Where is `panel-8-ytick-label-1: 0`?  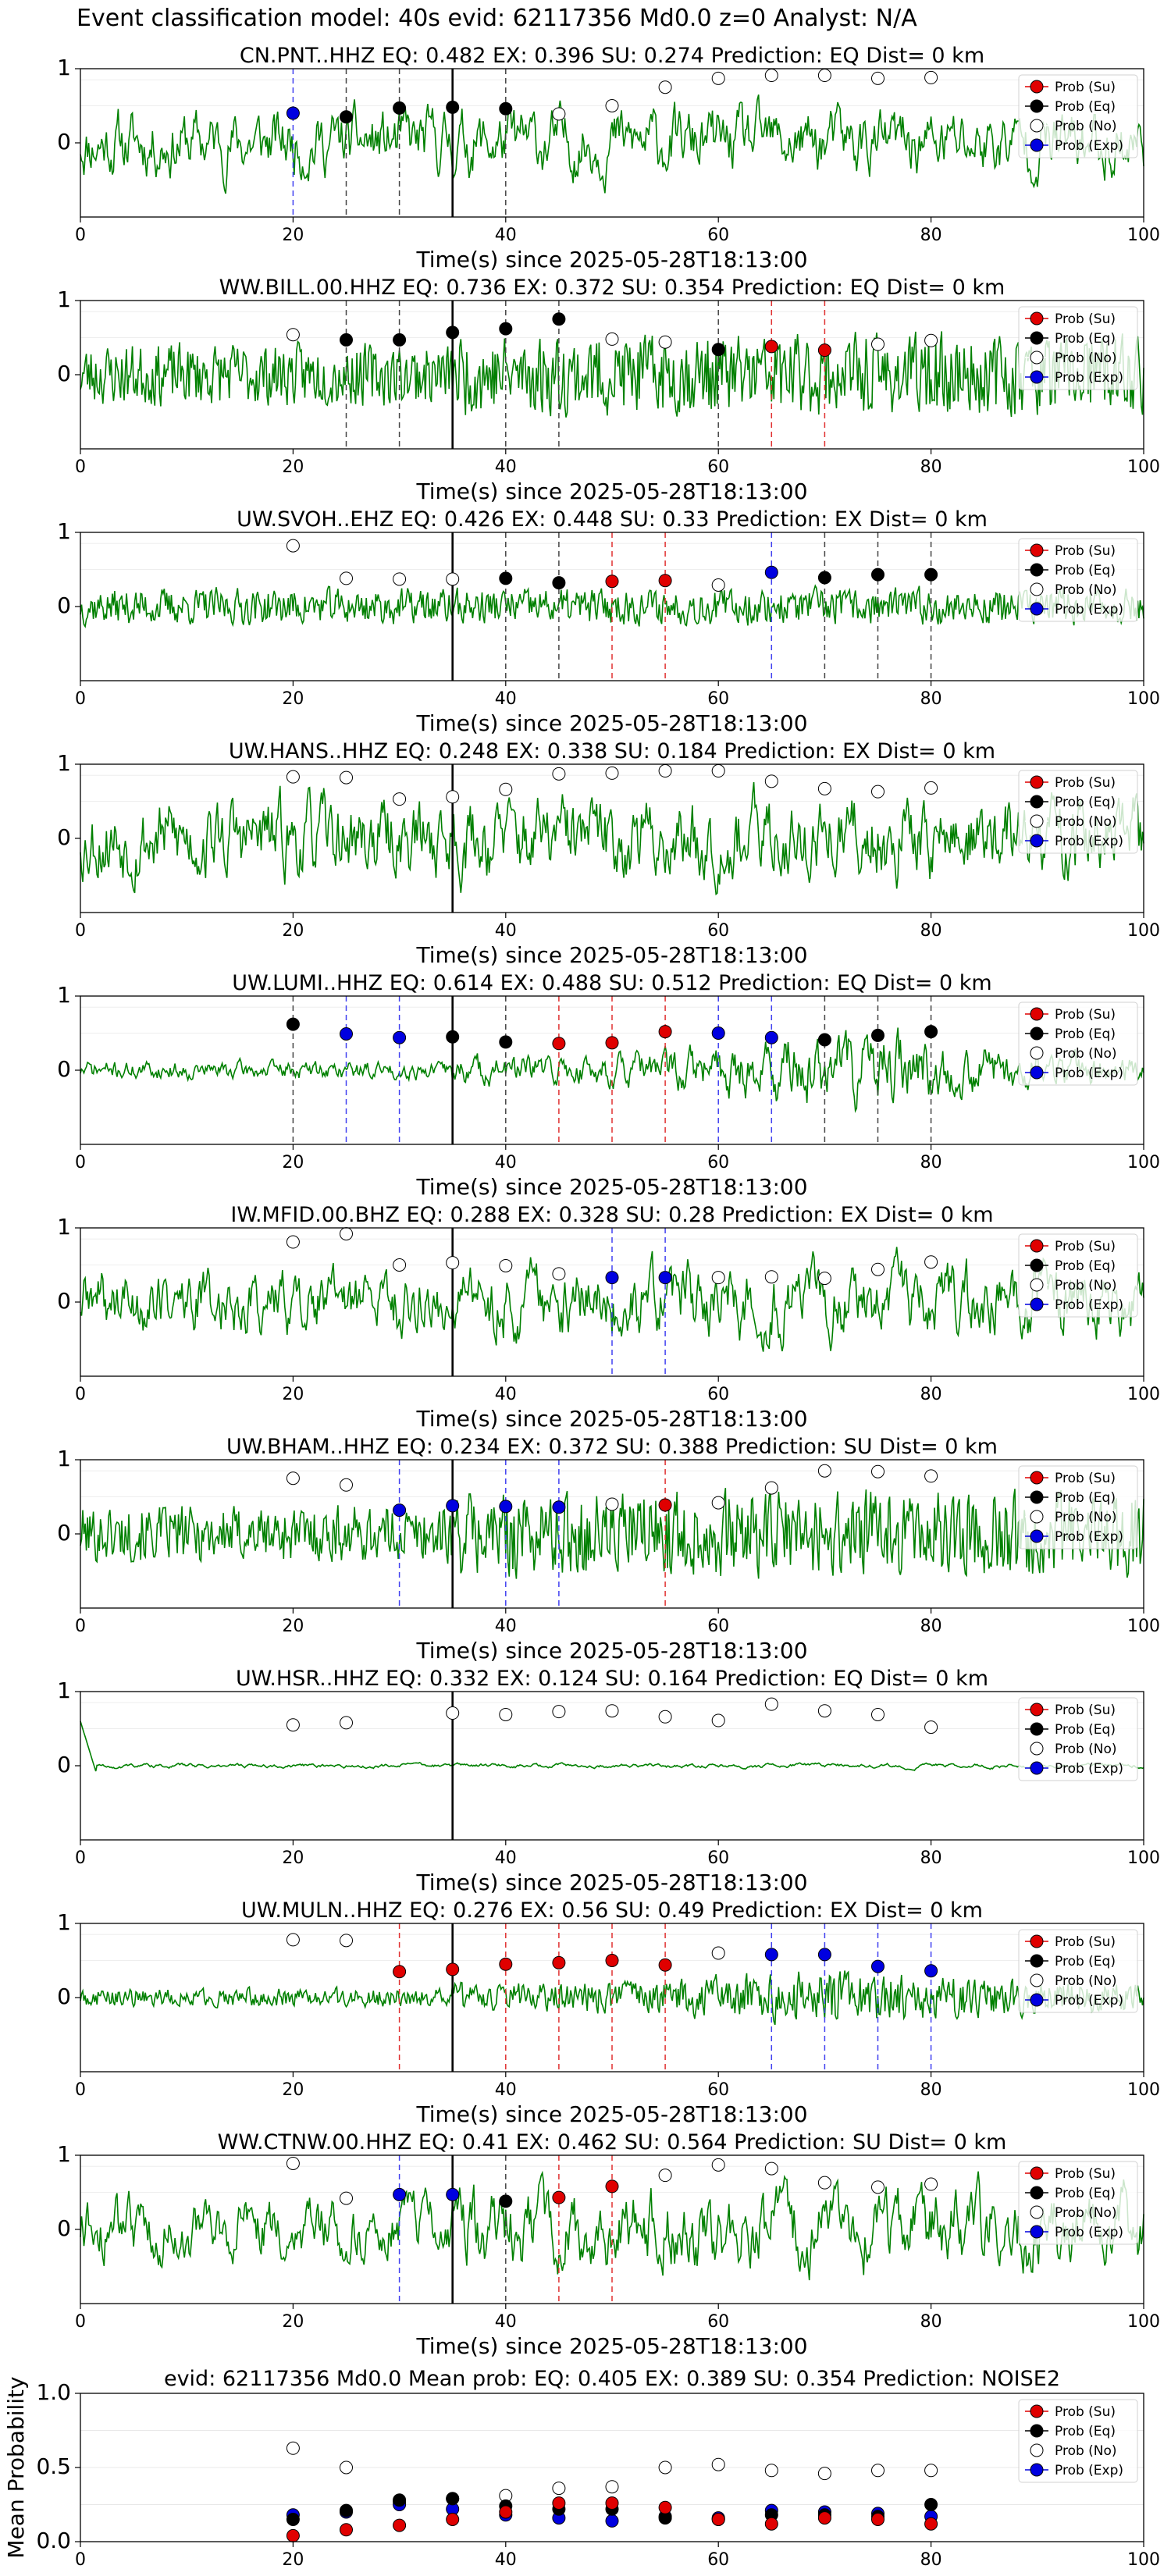 panel-8-ytick-label-1: 0 is located at coordinates (64, 1764).